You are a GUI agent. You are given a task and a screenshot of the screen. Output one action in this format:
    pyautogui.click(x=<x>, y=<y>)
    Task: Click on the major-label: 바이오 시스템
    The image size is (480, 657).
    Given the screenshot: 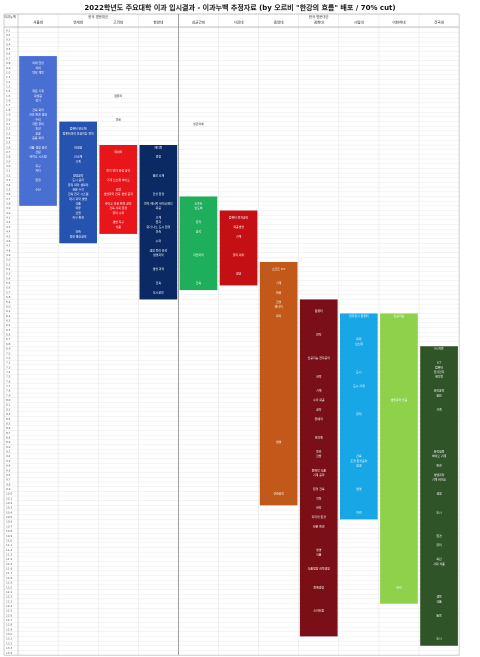 What is the action you would take?
    pyautogui.click(x=38, y=156)
    